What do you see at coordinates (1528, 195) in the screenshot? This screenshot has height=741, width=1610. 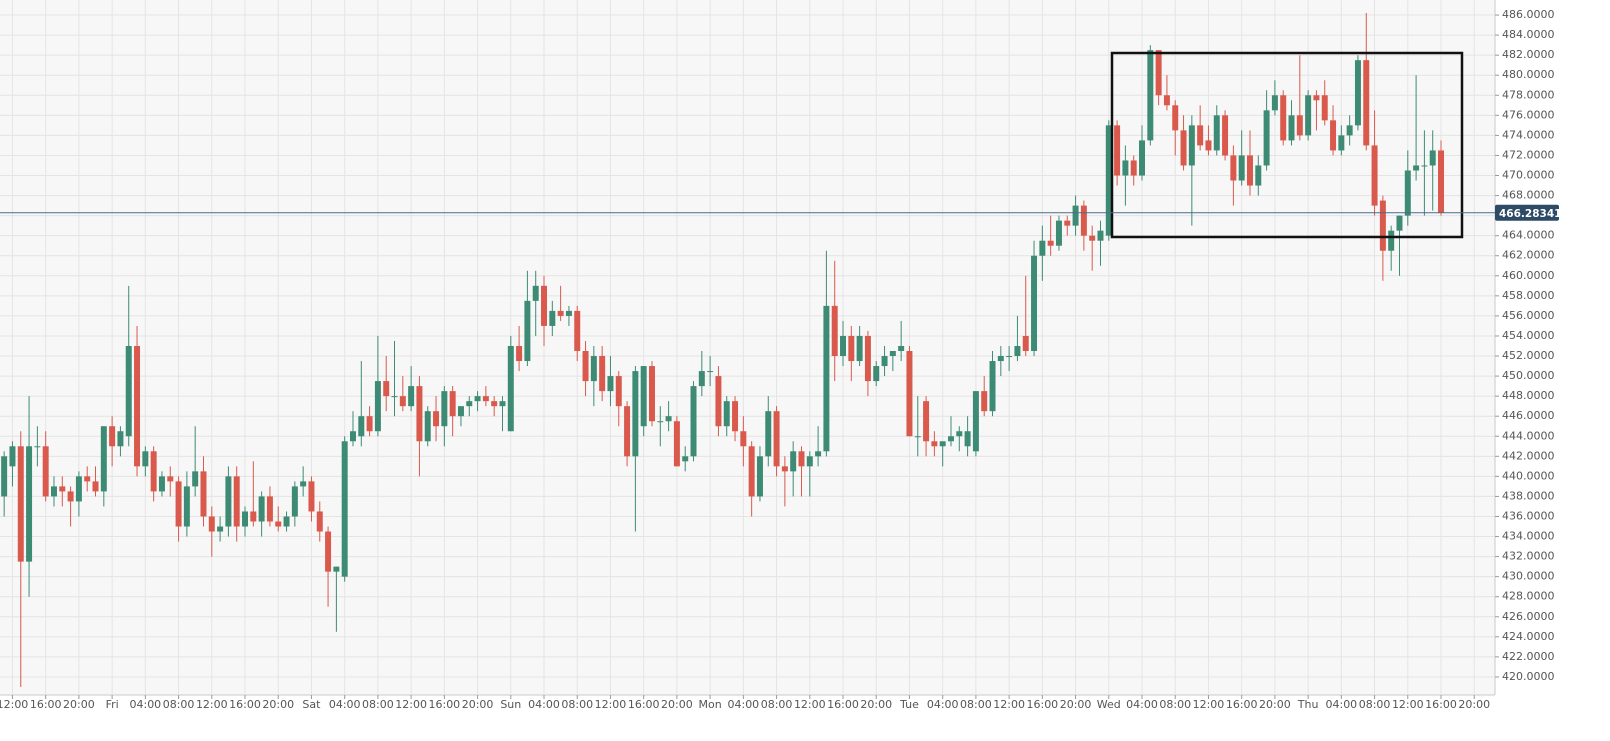 I see `y-tick-label: 468.0000` at bounding box center [1528, 195].